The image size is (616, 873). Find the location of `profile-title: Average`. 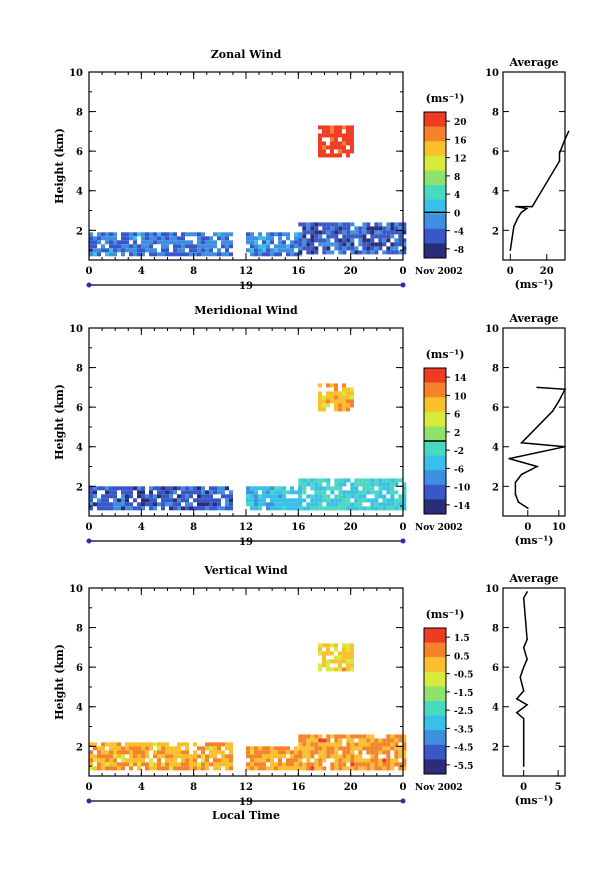

profile-title: Average is located at coordinates (533, 62).